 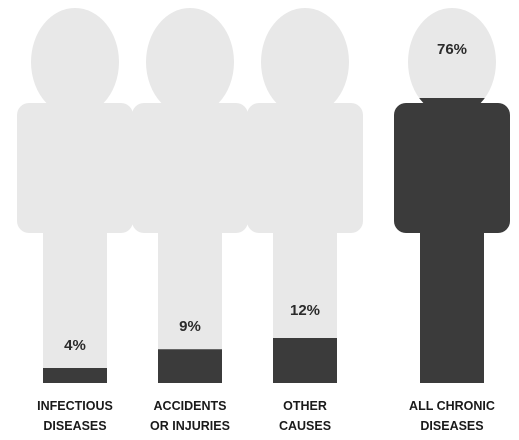 What do you see at coordinates (74, 426) in the screenshot?
I see `category-label-infectious-diseases-line-2: DISEASES` at bounding box center [74, 426].